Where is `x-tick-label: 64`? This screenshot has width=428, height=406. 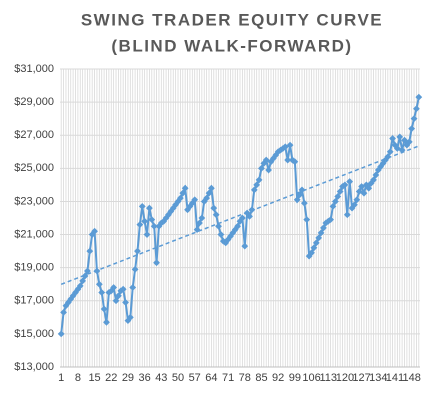 x-tick-label: 64 is located at coordinates (211, 378).